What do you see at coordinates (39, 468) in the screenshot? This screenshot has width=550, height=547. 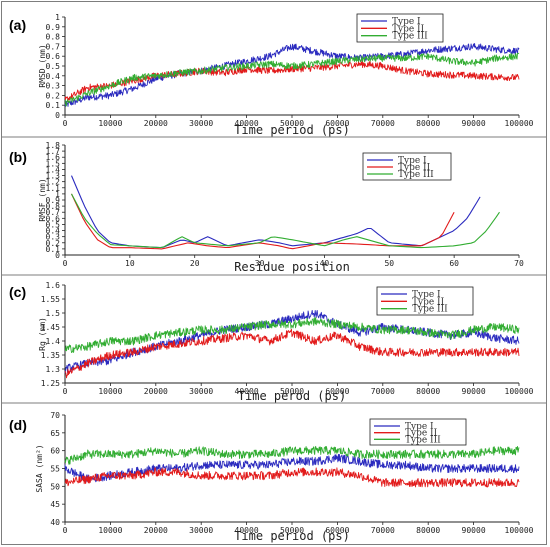 I see `y-axis-label: SASA (nm²)` at bounding box center [39, 468].